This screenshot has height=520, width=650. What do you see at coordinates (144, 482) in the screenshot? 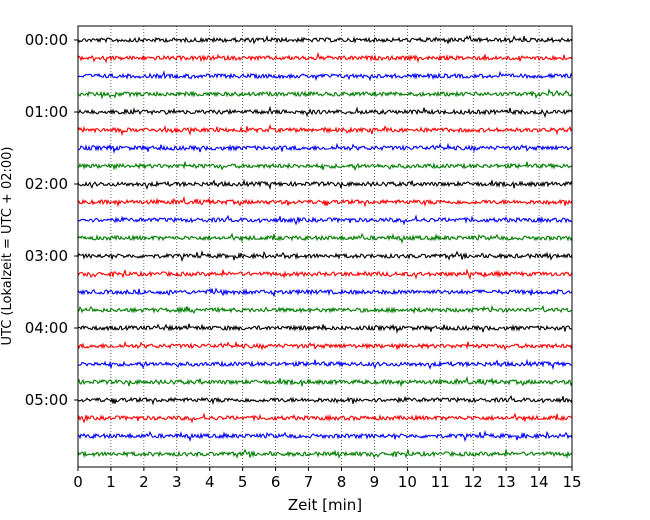
I see `x-tick-label: 2` at bounding box center [144, 482].